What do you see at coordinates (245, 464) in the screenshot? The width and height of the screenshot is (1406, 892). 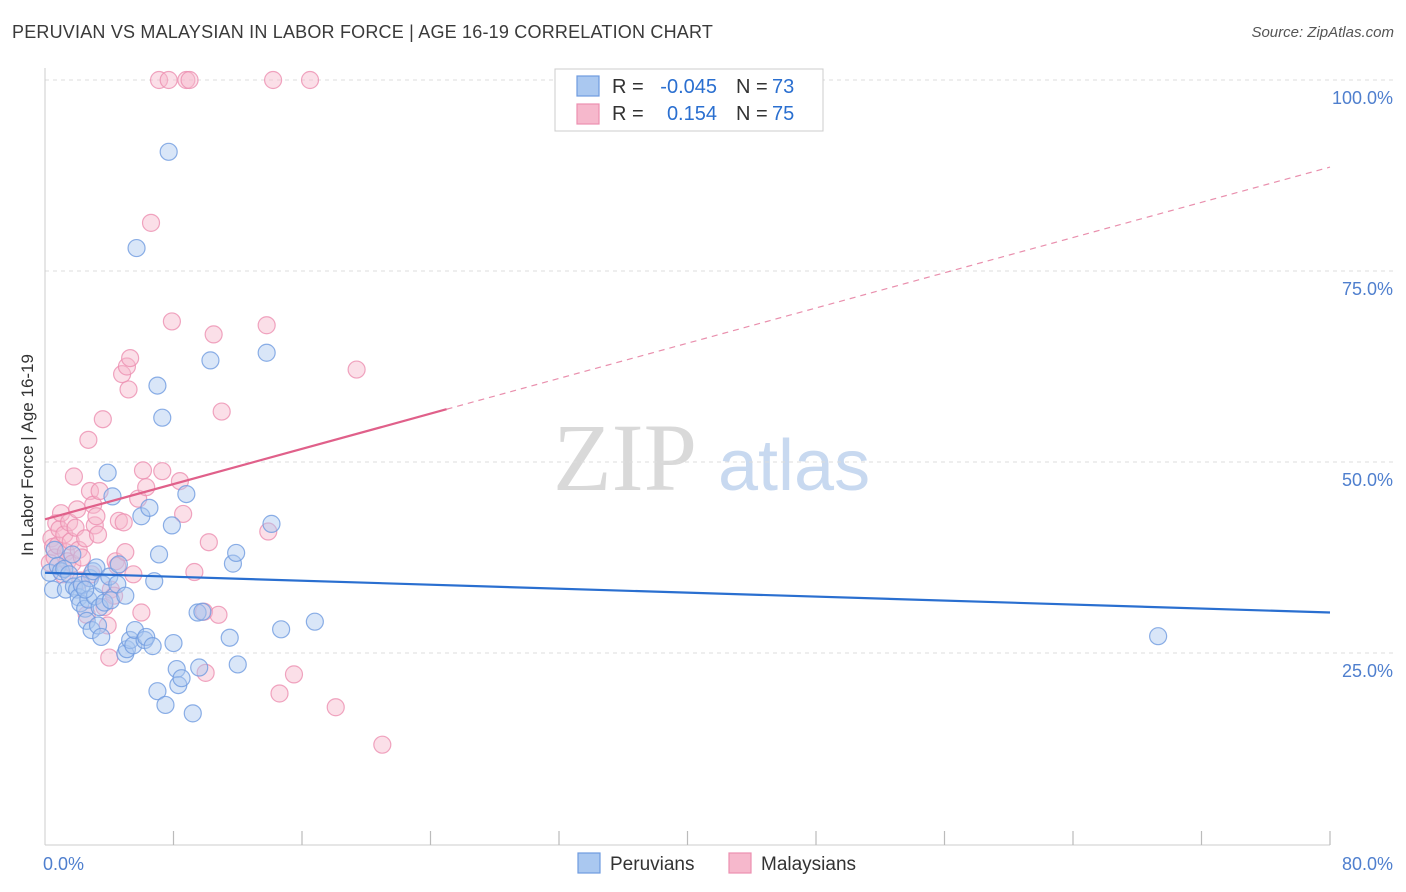 I see `malaysian-trend-line` at bounding box center [245, 464].